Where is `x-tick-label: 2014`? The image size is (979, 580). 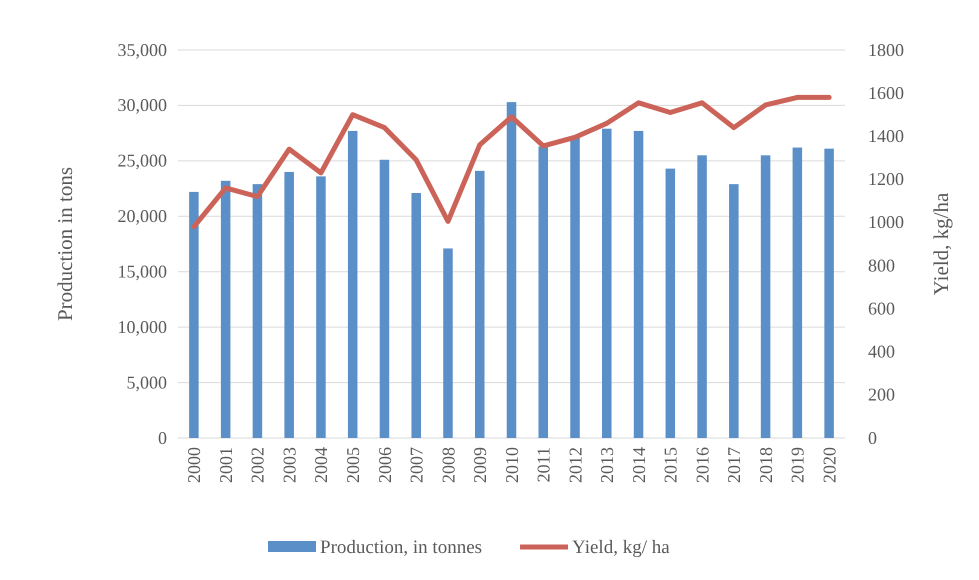
x-tick-label: 2014 is located at coordinates (638, 465).